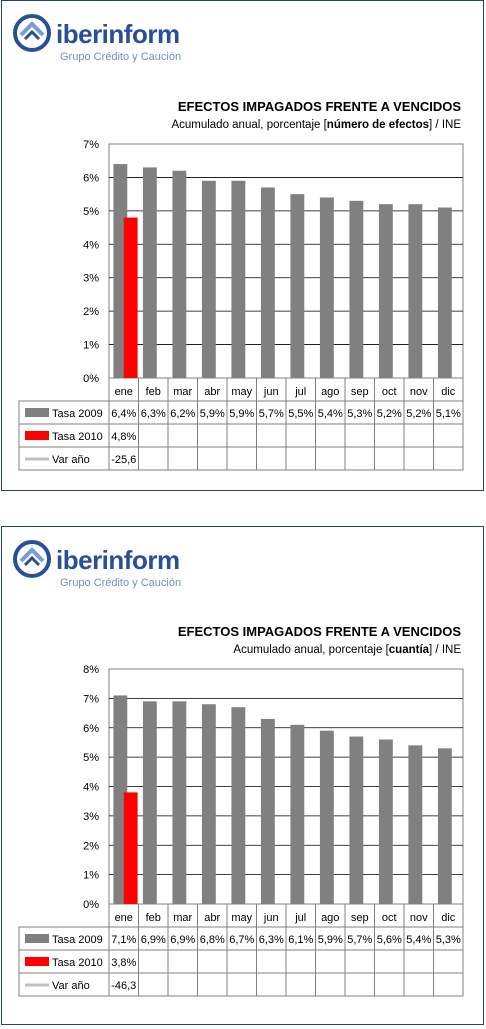 Image resolution: width=486 pixels, height=1029 pixels. What do you see at coordinates (121, 583) in the screenshot?
I see `brand-tagline: Grupo Crédito y Caución` at bounding box center [121, 583].